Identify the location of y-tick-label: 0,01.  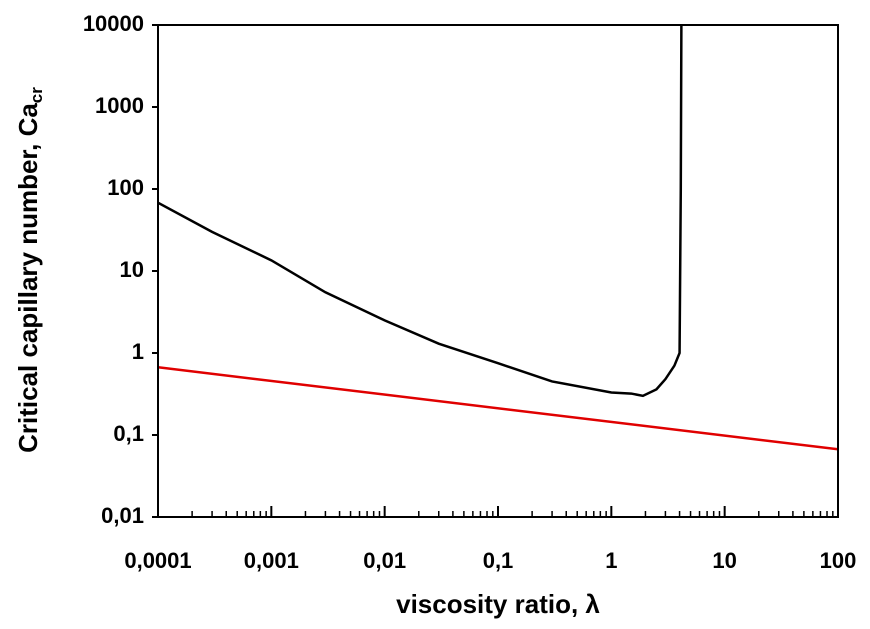
(122, 515).